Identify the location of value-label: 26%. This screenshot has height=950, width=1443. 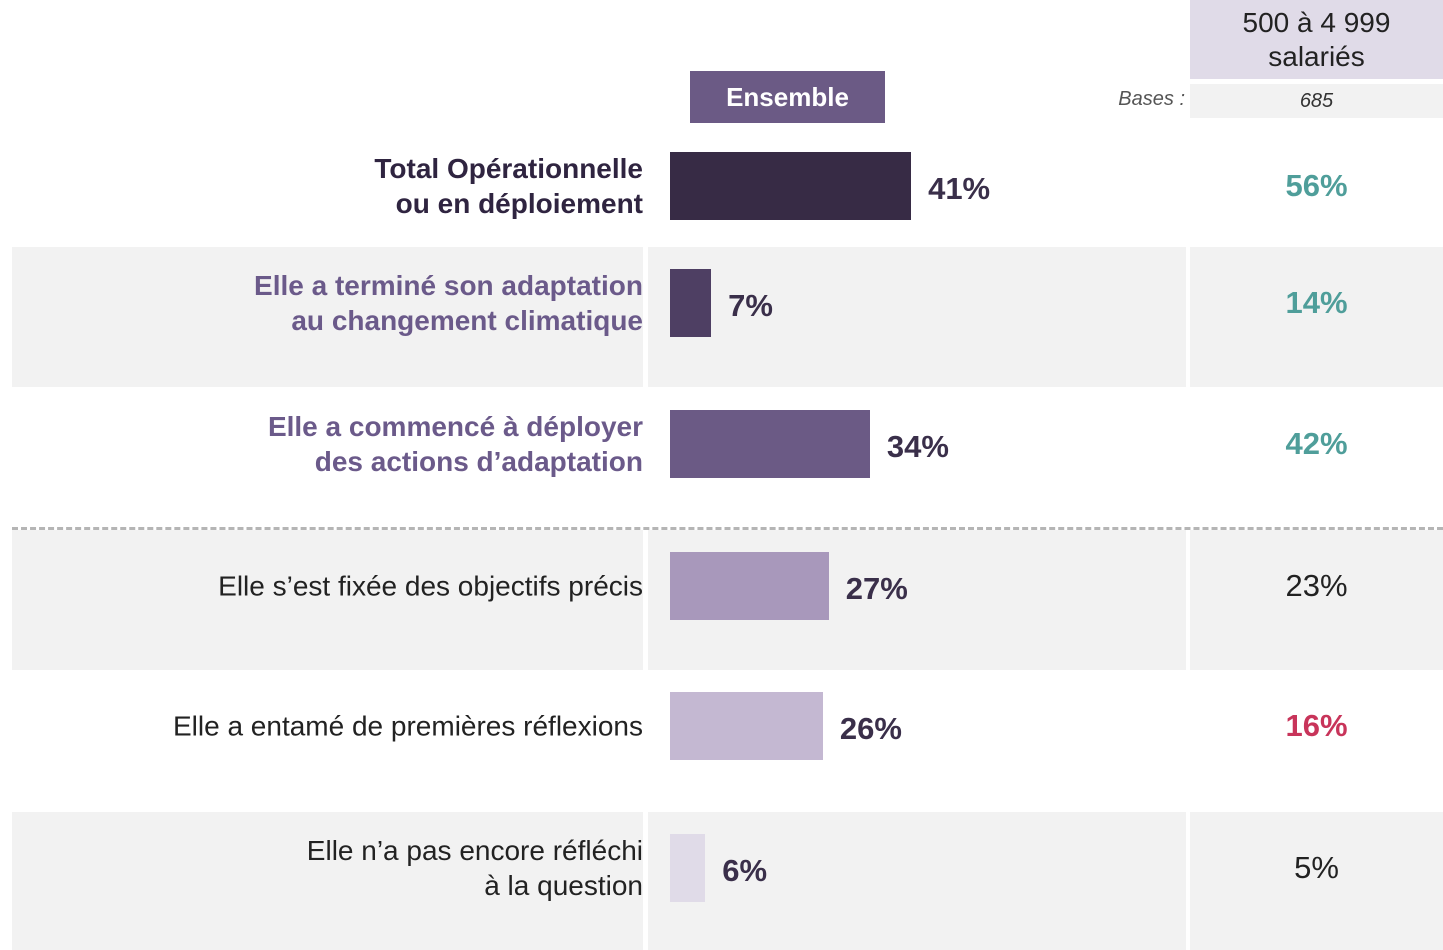
(870, 728).